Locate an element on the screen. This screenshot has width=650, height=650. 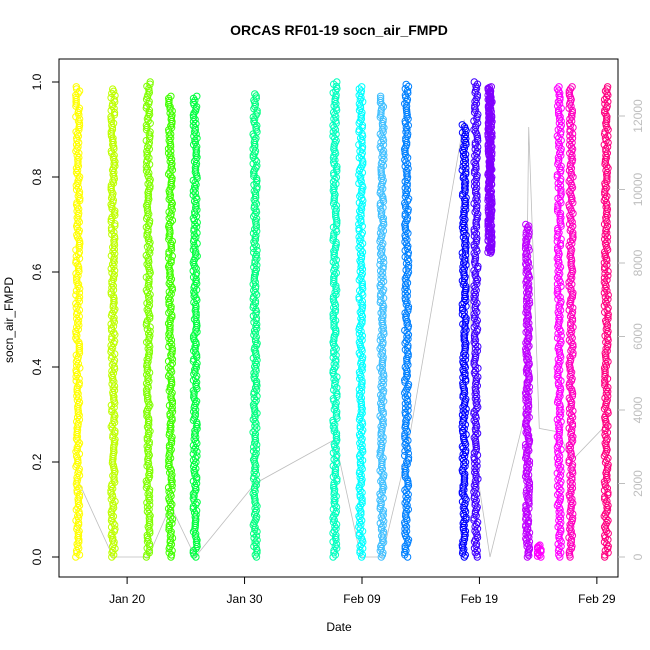
series-RF03 is located at coordinates (148, 319).